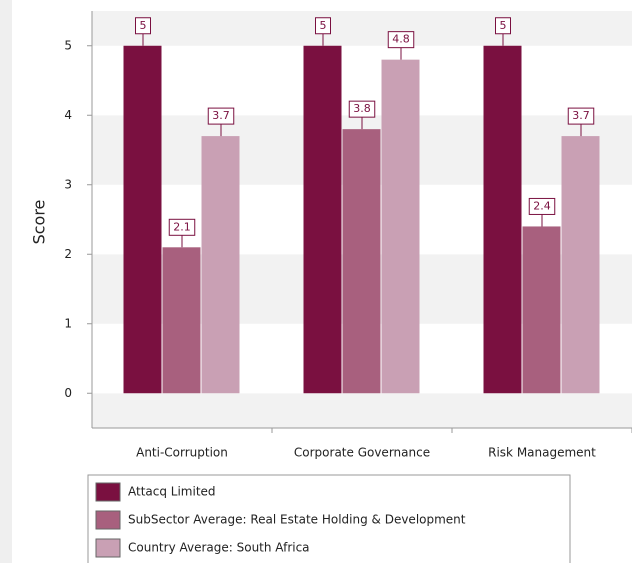  Describe the element at coordinates (68, 45) in the screenshot. I see `y-tick-label: 5` at that location.